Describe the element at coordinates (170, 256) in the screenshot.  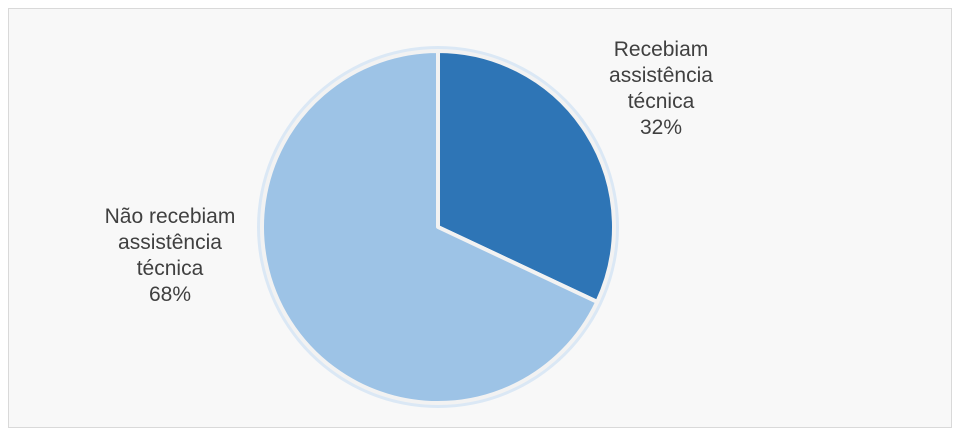
I see `slice-label-nao-recebiam: Não recebiam assistência técnica 68%` at that location.